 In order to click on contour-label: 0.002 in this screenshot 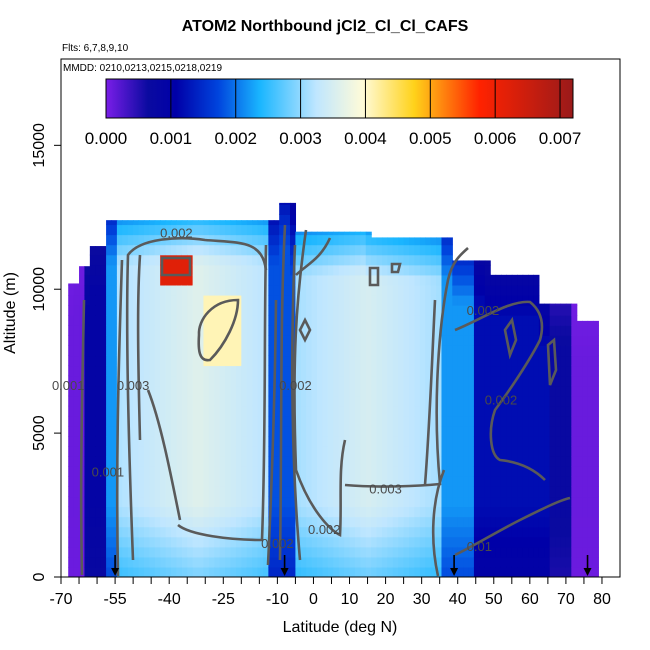, I will do `click(277, 543)`.